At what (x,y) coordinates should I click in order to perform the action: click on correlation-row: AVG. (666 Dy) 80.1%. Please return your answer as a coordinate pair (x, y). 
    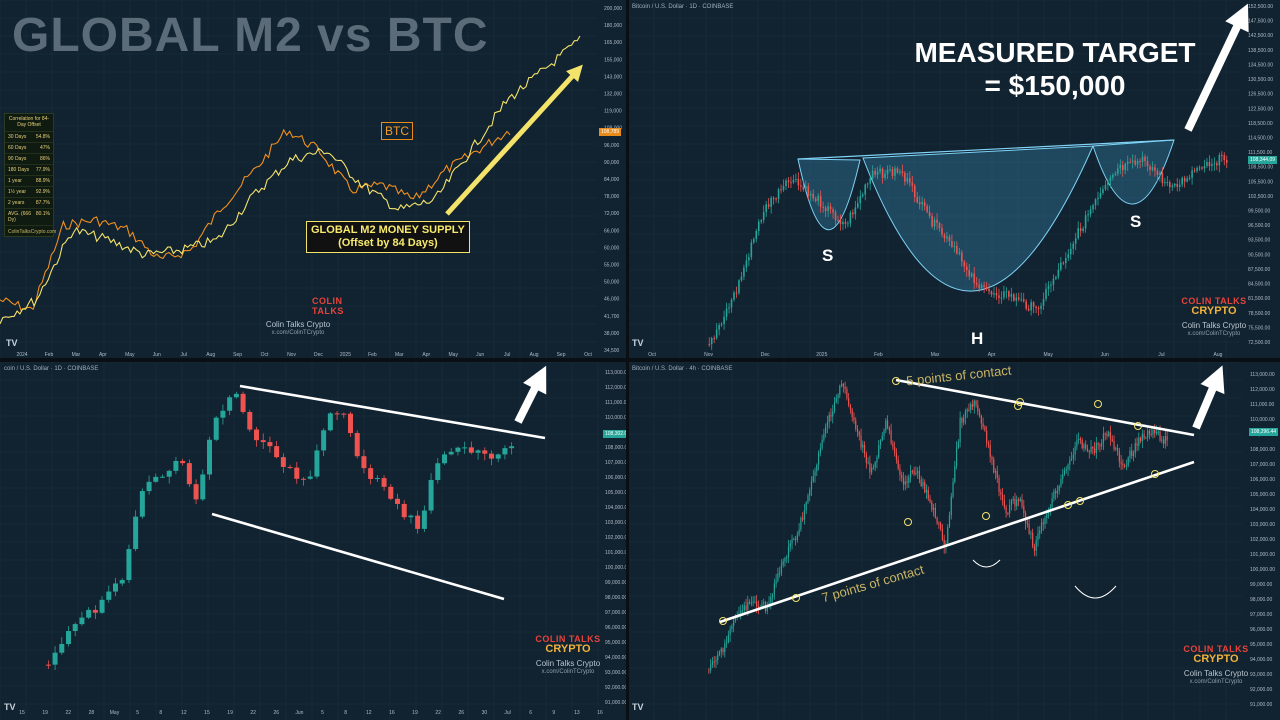
    Looking at the image, I should click on (29, 216).